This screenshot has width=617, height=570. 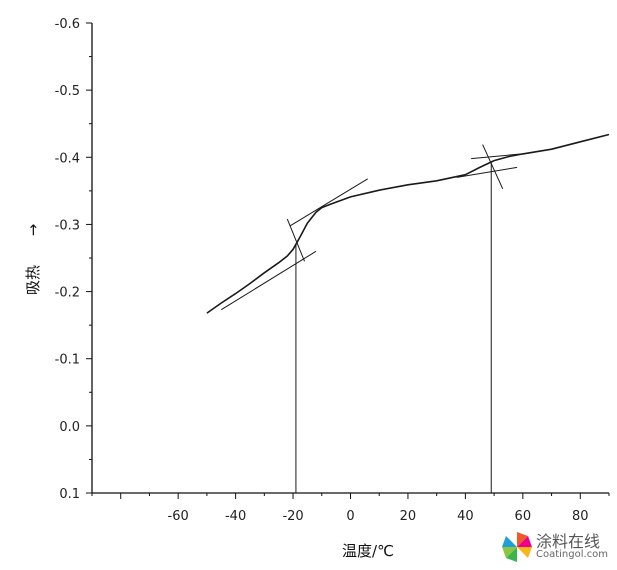 I want to click on watermark-title: 涂料在线, so click(x=568, y=541).